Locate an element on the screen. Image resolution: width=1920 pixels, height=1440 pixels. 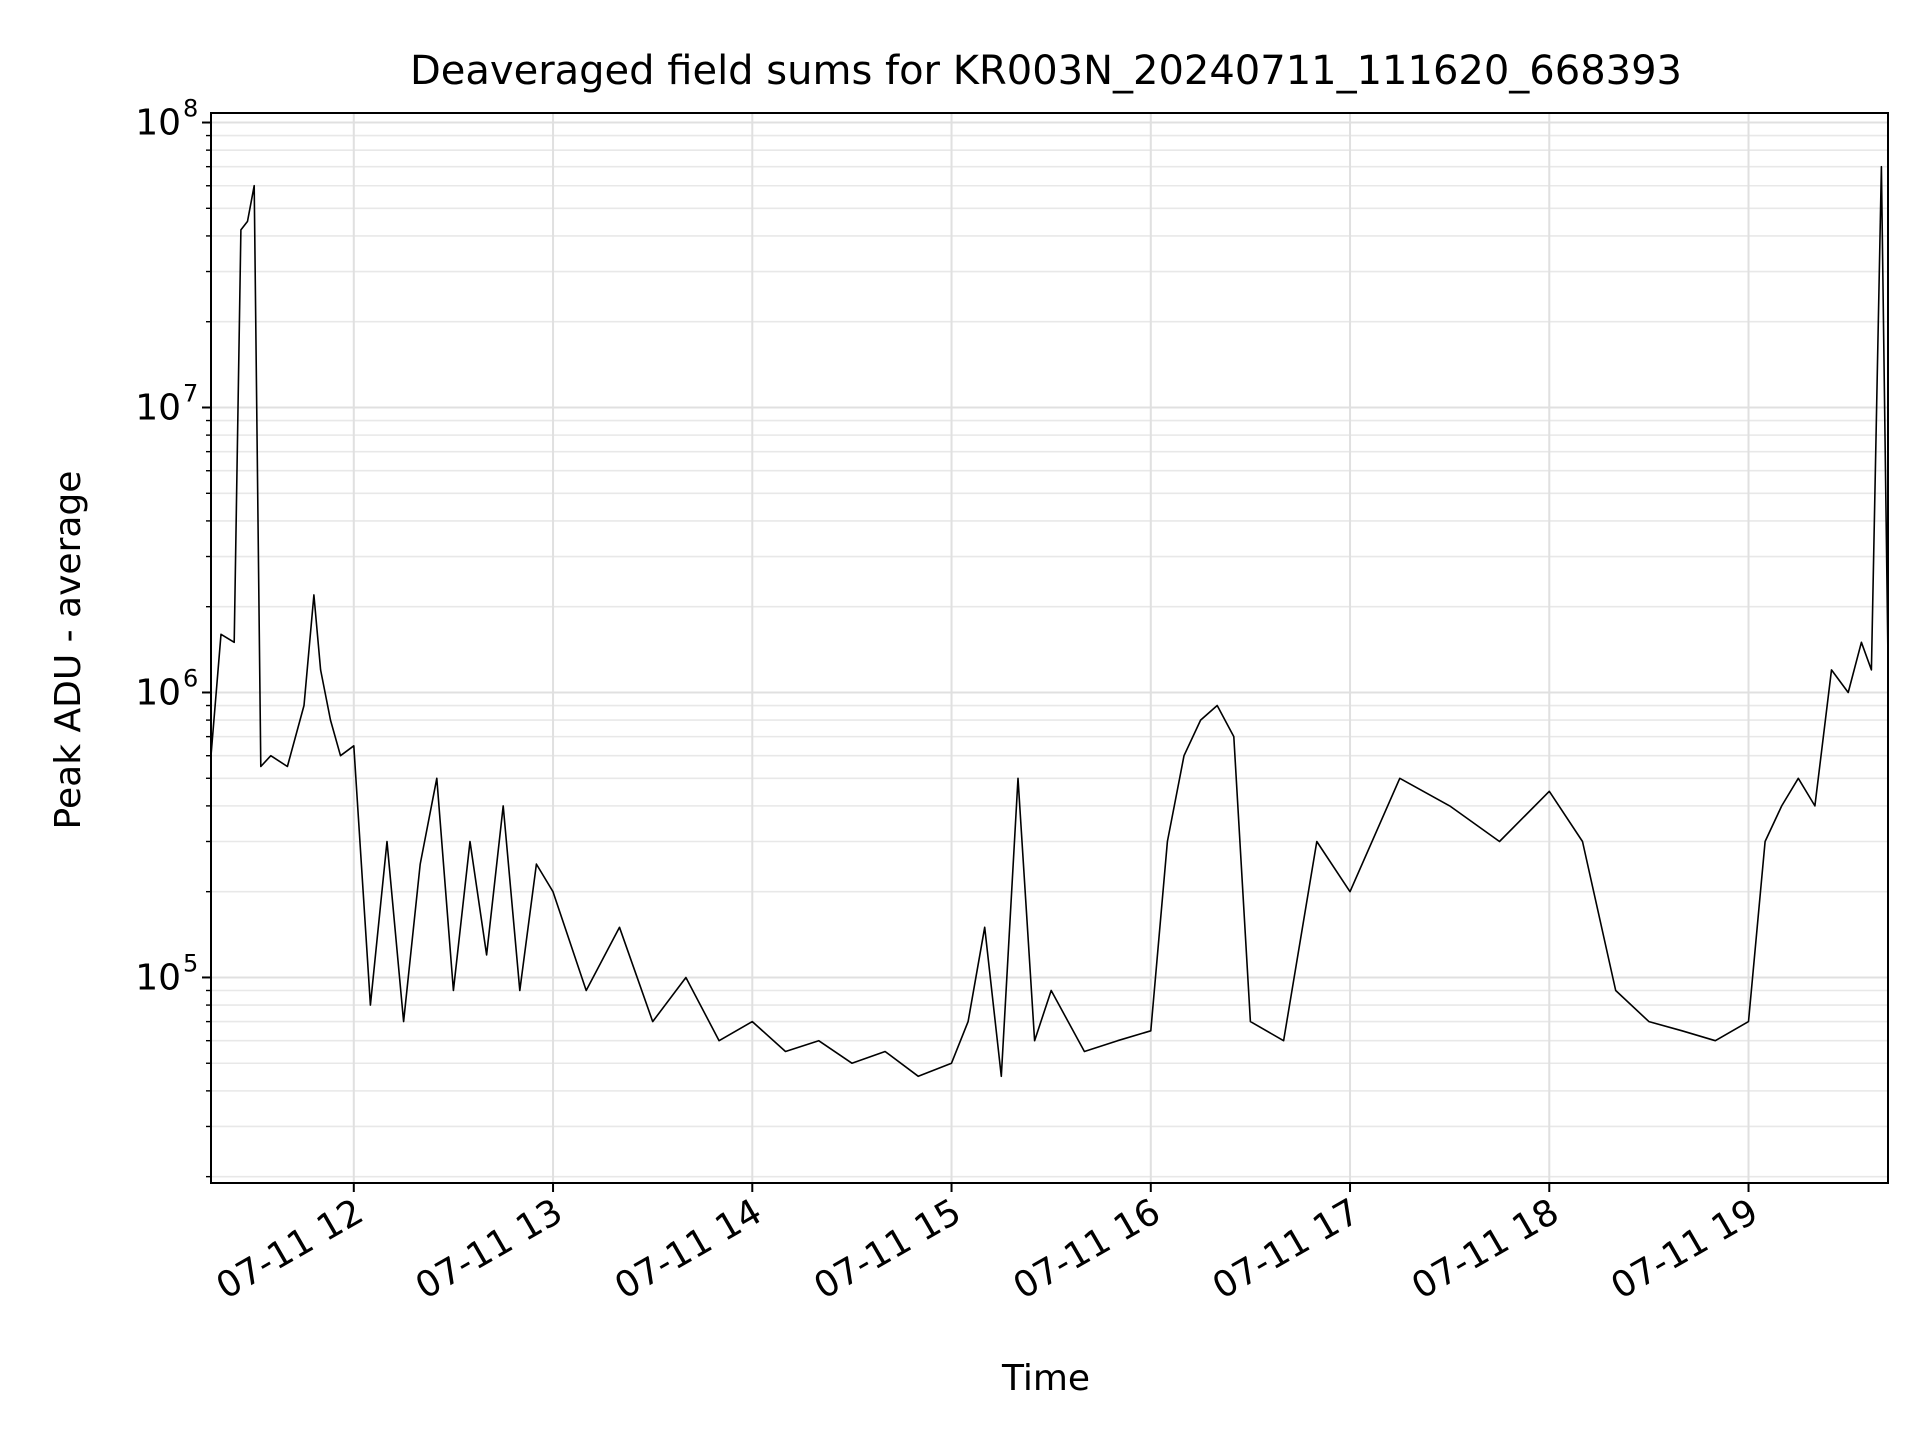
y-axis-label: Peak ADU - average is located at coordinates (68, 650).